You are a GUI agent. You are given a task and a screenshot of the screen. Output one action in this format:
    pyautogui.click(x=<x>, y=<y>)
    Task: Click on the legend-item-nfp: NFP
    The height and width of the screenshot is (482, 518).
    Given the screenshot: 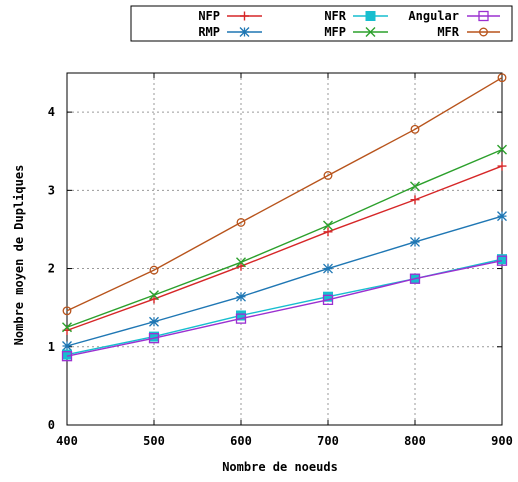 What is the action you would take?
    pyautogui.click(x=230, y=16)
    